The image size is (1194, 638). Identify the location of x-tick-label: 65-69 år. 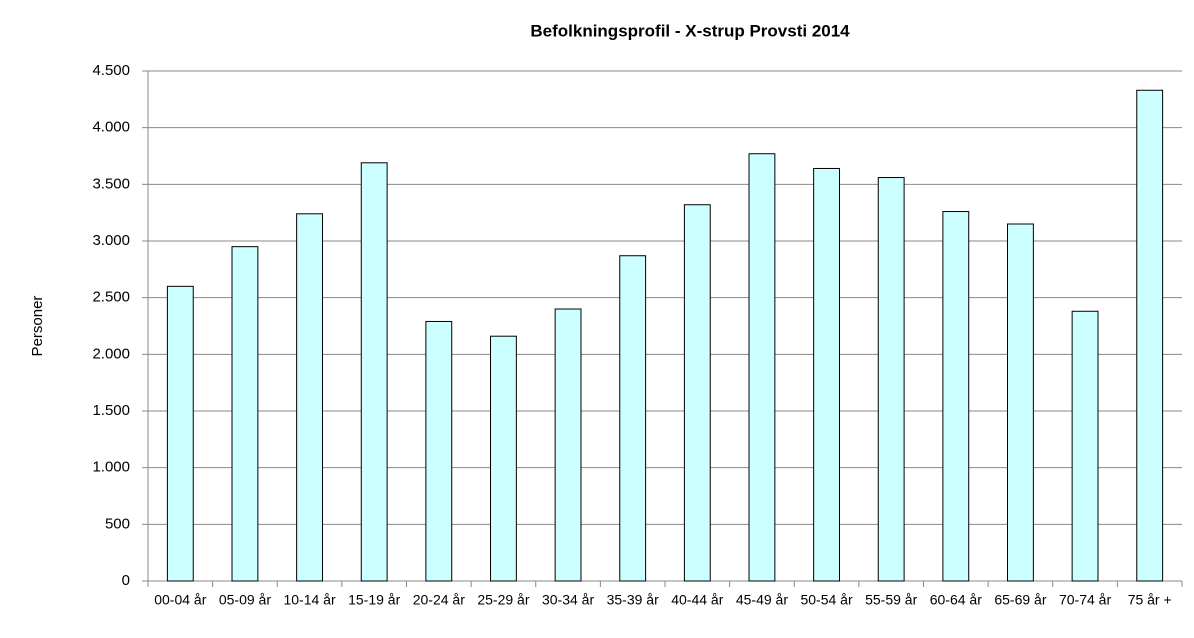
(1020, 600).